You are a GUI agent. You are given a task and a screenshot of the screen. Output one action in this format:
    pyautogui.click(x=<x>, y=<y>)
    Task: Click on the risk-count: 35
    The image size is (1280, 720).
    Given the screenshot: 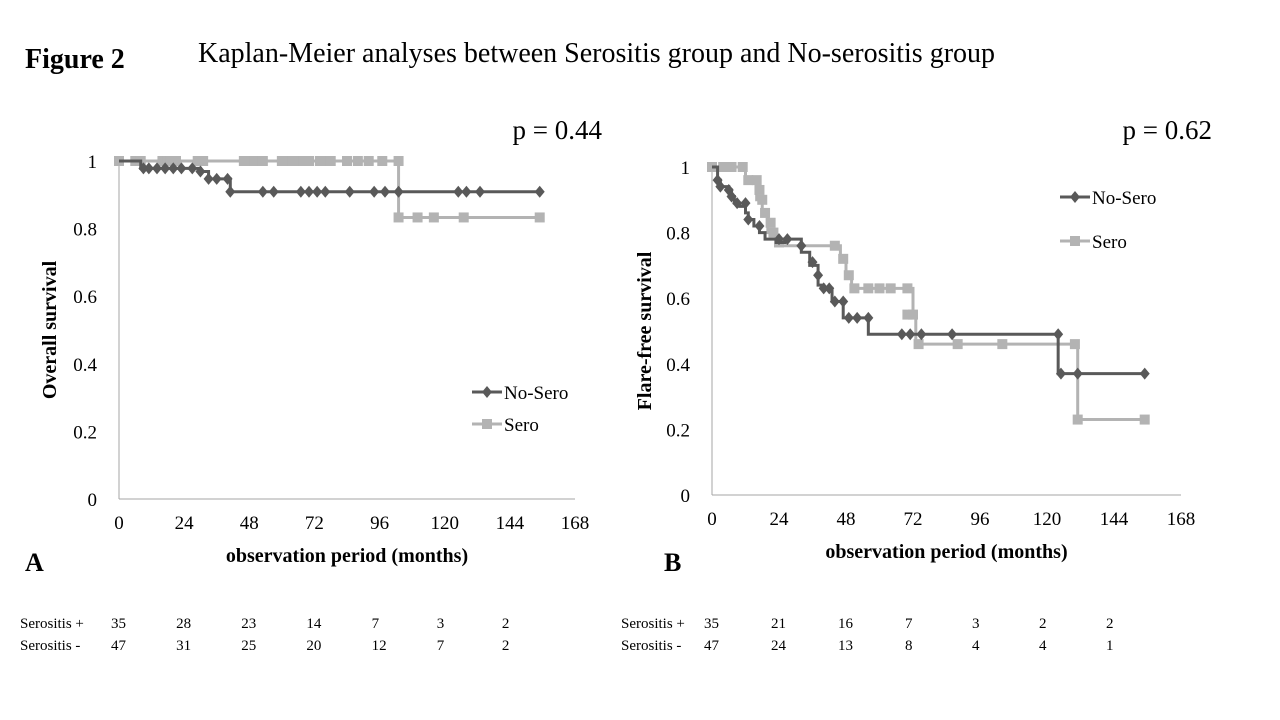 What is the action you would take?
    pyautogui.click(x=118, y=624)
    